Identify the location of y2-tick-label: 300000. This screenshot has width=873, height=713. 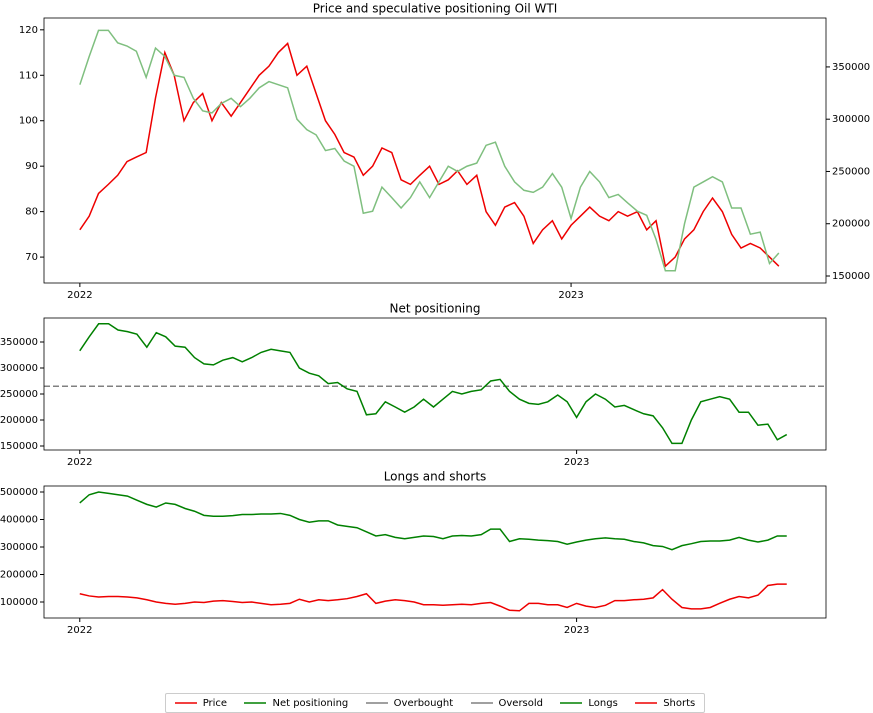
(851, 119).